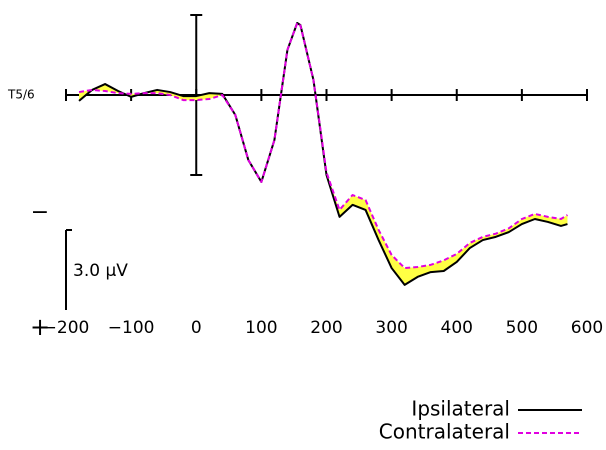  I want to click on x-tick-label: 300, so click(391, 328).